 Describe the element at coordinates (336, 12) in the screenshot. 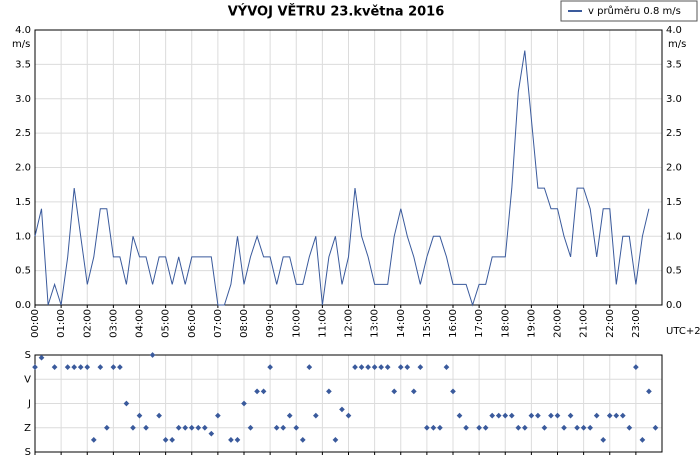

I see `chart-title: VÝVOJ VĚTRU 23.května 2016` at that location.